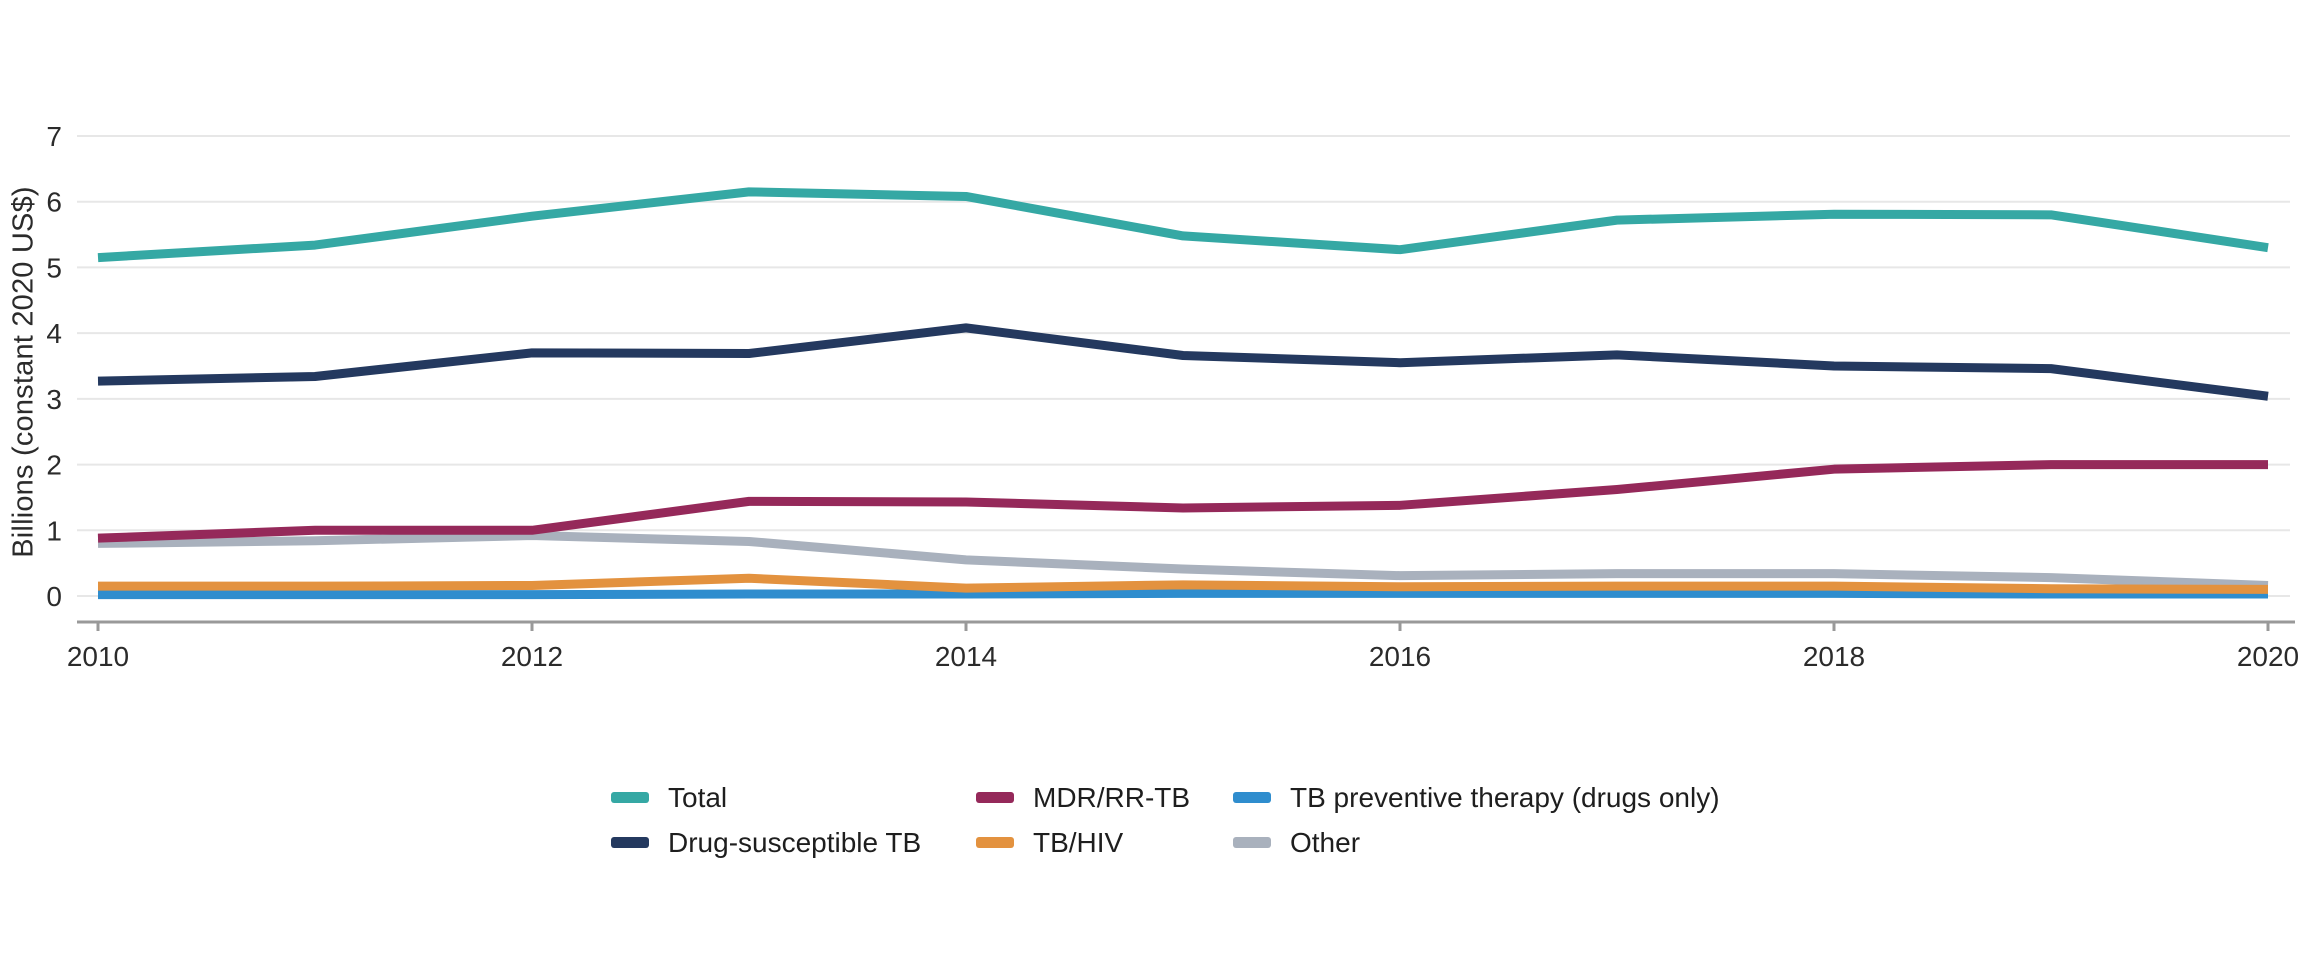 This screenshot has height=960, width=2304. Describe the element at coordinates (1834, 656) in the screenshot. I see `x-tick-label: 2018` at that location.